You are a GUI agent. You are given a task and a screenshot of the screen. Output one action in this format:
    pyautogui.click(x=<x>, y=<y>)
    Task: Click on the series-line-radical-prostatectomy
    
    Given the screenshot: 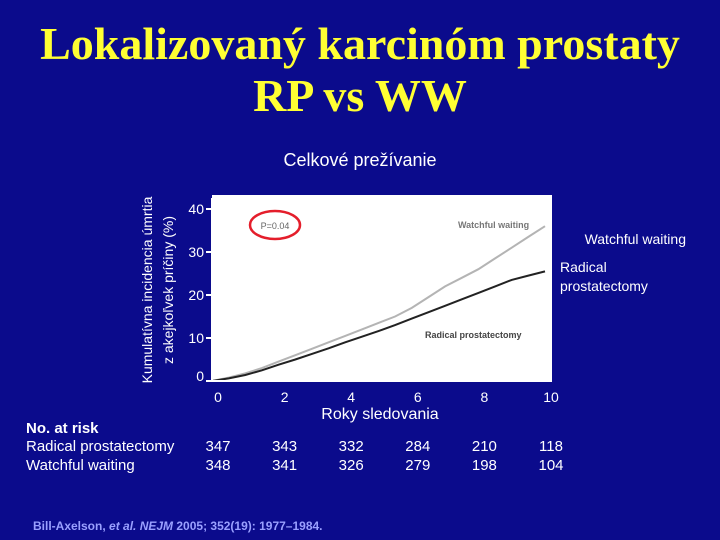 What is the action you would take?
    pyautogui.click(x=378, y=326)
    